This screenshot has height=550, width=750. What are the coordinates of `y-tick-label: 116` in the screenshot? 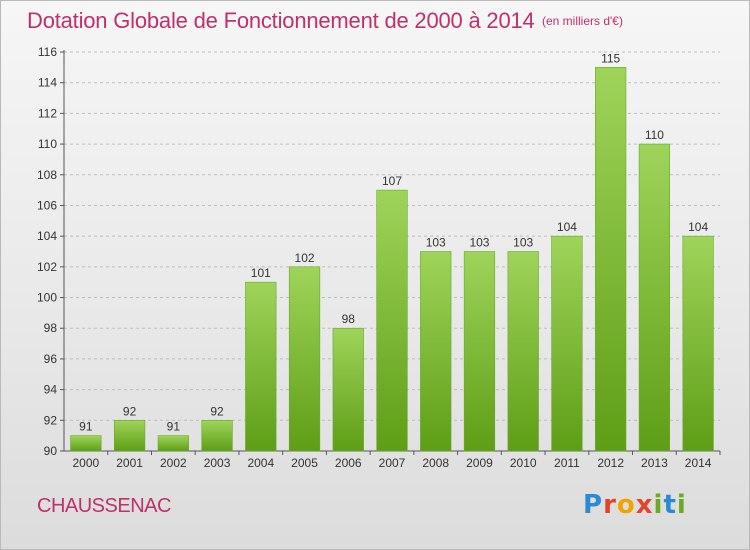 It's located at (47, 52).